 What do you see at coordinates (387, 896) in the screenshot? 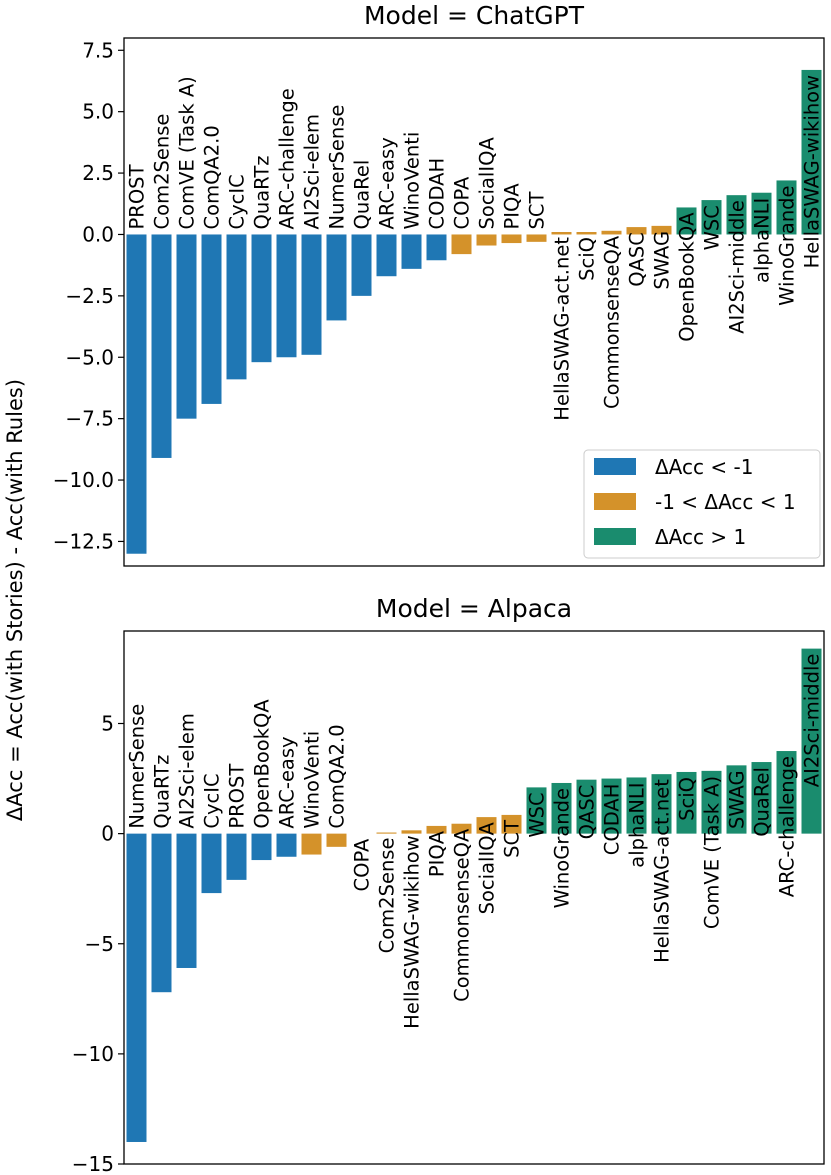
I see `alpaca-bar-label: Com2Sense` at bounding box center [387, 896].